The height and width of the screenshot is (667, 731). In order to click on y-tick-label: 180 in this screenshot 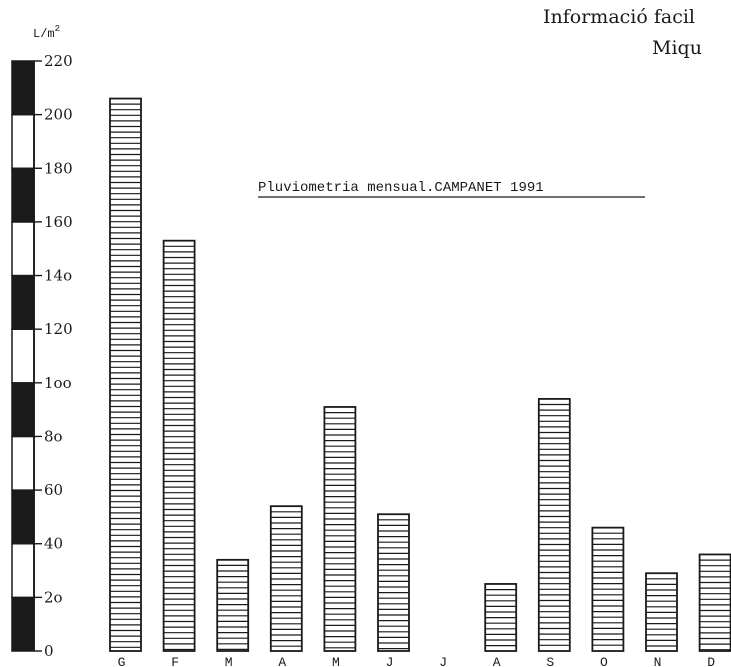, I will do `click(58, 168)`.